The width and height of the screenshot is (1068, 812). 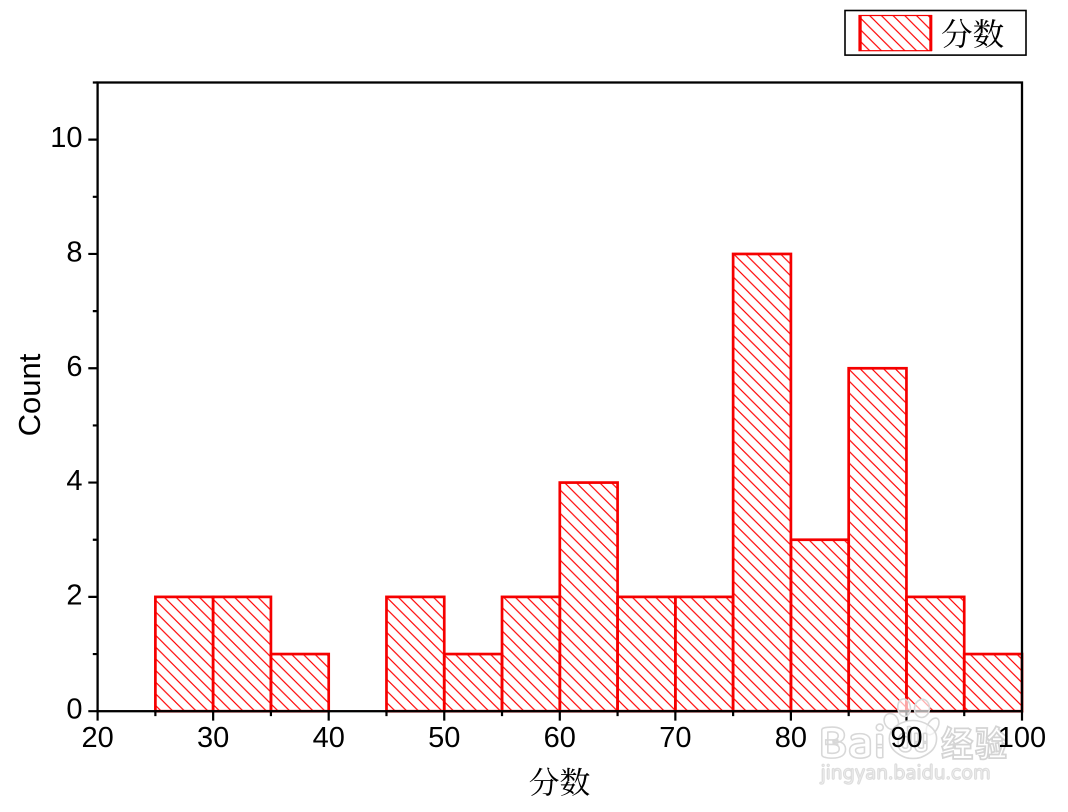 What do you see at coordinates (74, 595) in the screenshot?
I see `svg-text: 2` at bounding box center [74, 595].